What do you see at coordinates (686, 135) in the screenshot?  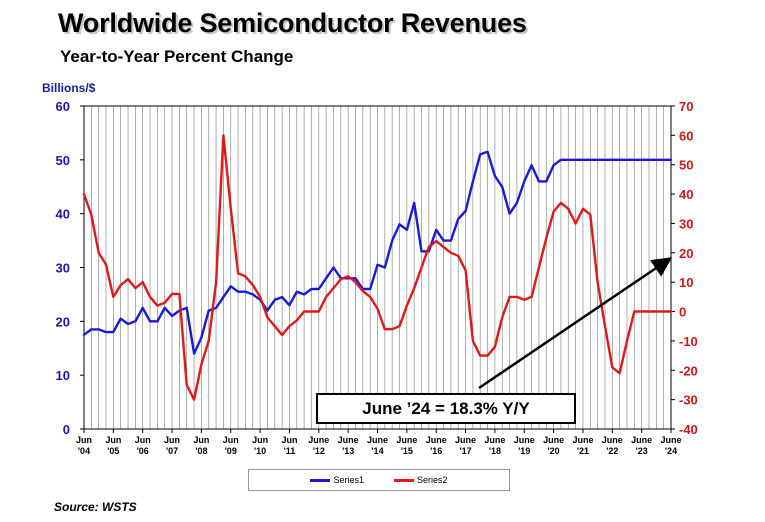 I see `y2-tick-label: 60` at bounding box center [686, 135].